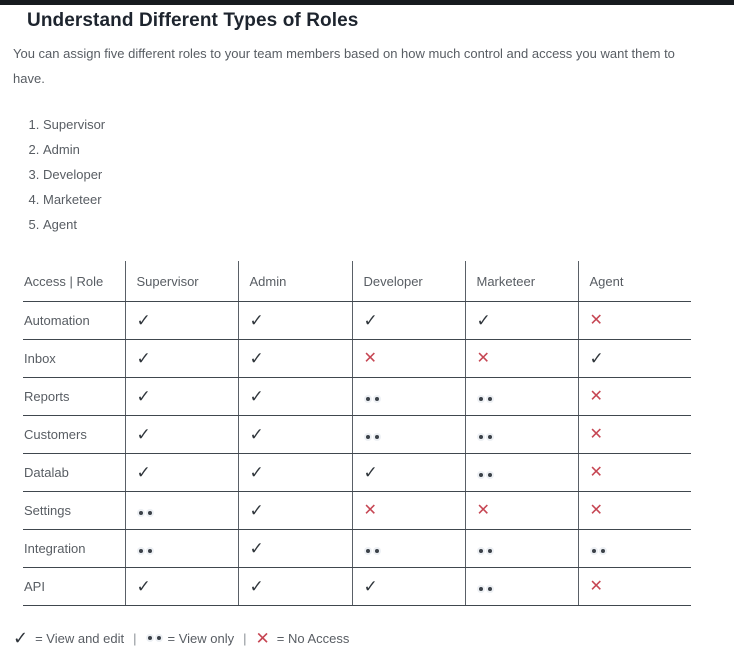 The image size is (734, 652). Describe the element at coordinates (193, 20) in the screenshot. I see `page-title: Understand Different Types of Roles` at that location.